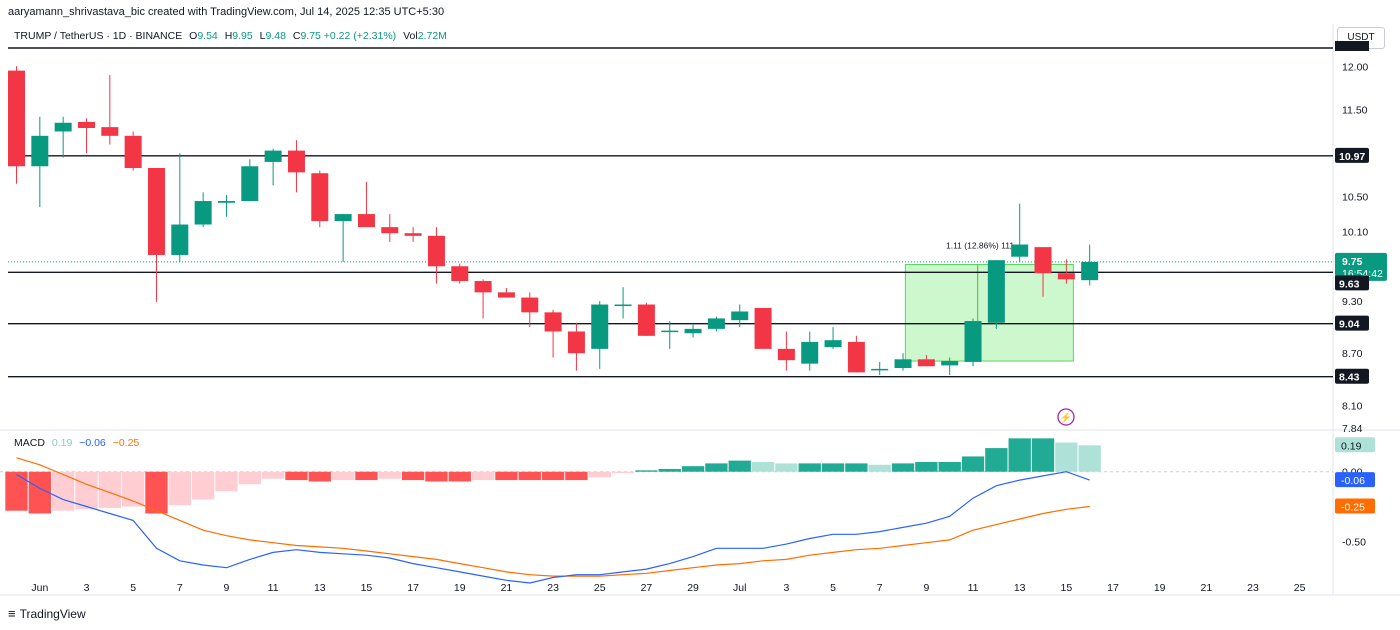 The image size is (1400, 630). What do you see at coordinates (1351, 446) in the screenshot?
I see `macd-value-label: 0.19` at bounding box center [1351, 446].